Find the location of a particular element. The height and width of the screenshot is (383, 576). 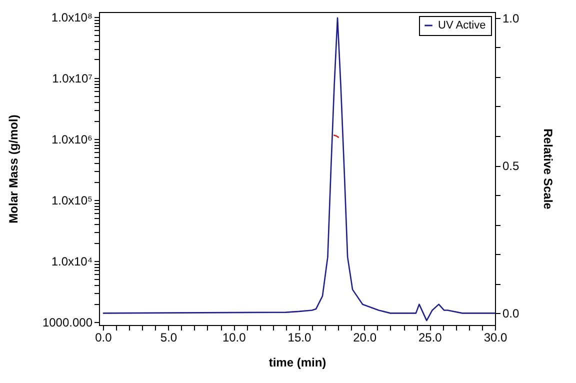

y-tick-label: 1.0x10⁷ is located at coordinates (72, 78).